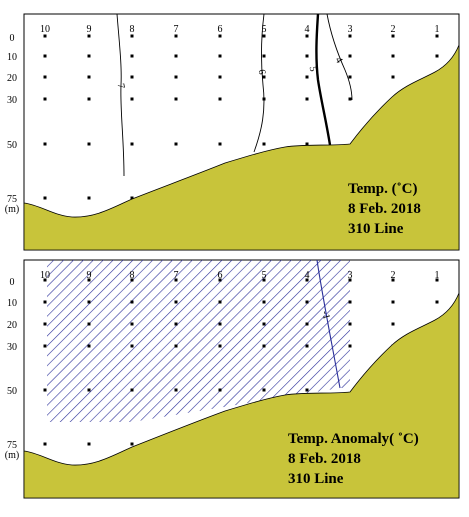 Image resolution: width=469 pixels, height=517 pixels. What do you see at coordinates (12, 455) in the screenshot?
I see `depth-unit-label: (m)` at bounding box center [12, 455].